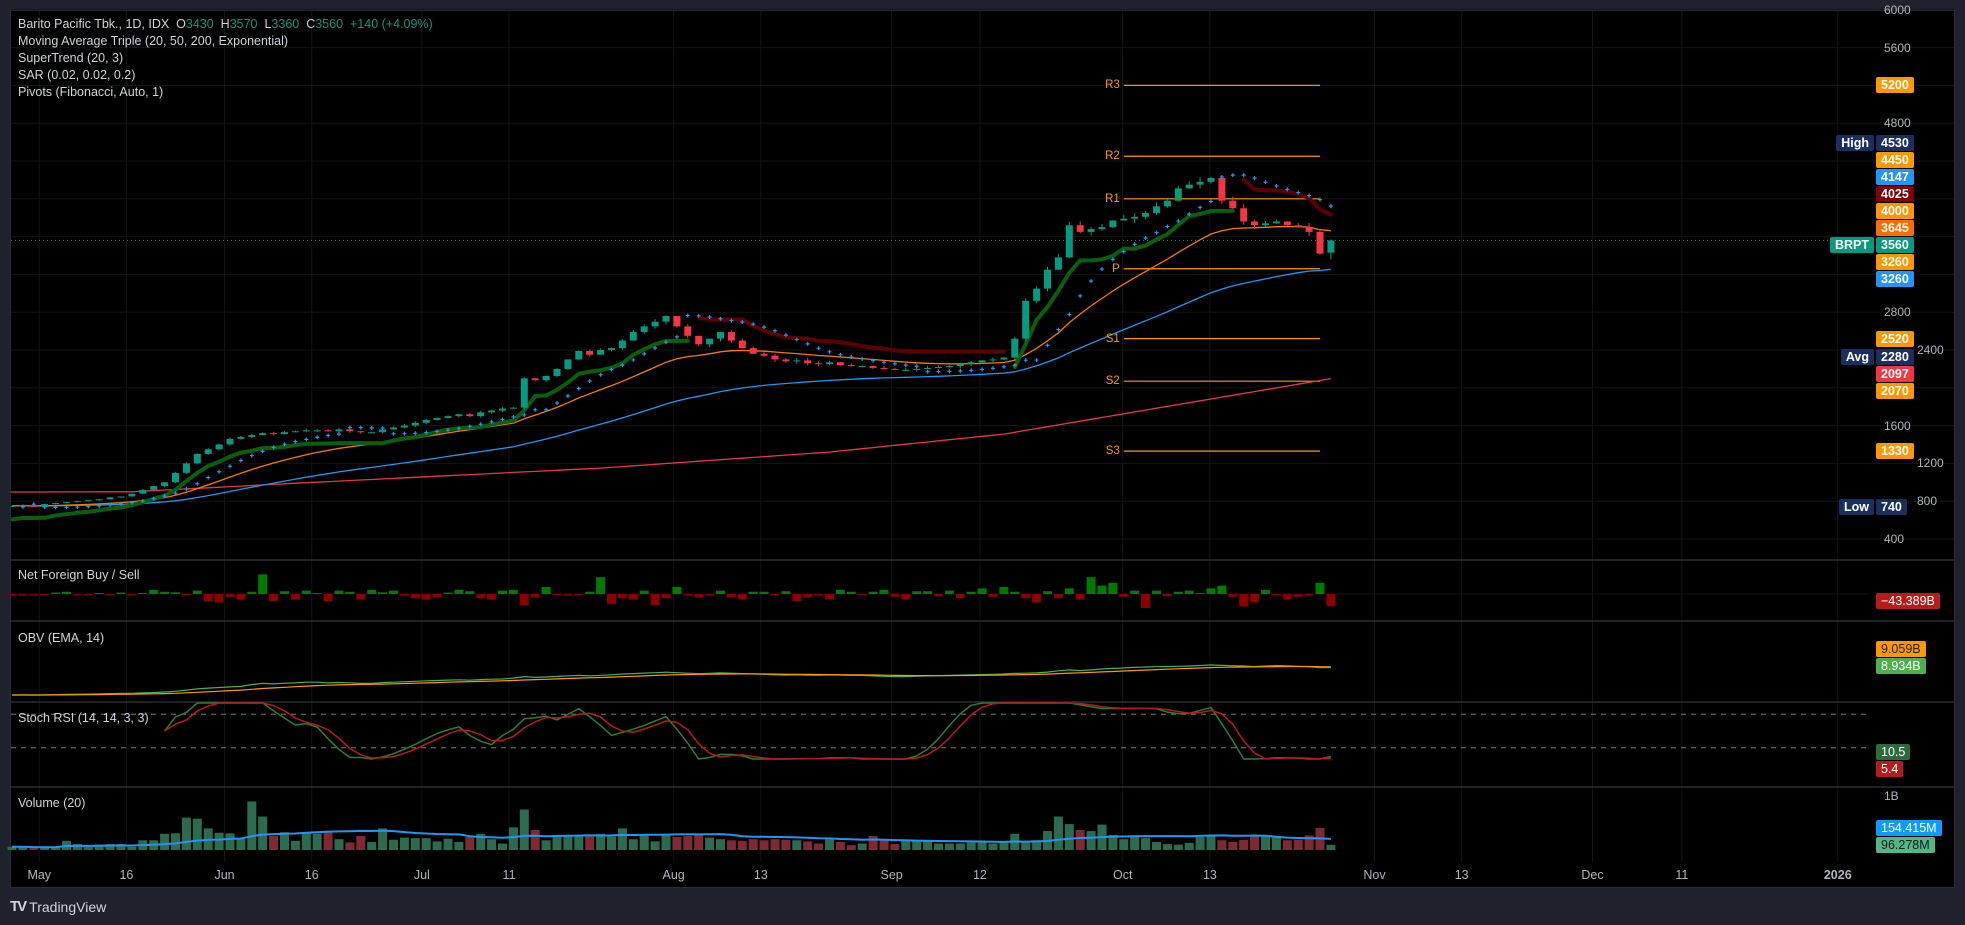 The image size is (1965, 925). Describe the element at coordinates (671, 680) in the screenshot. I see `obv-pane` at that location.